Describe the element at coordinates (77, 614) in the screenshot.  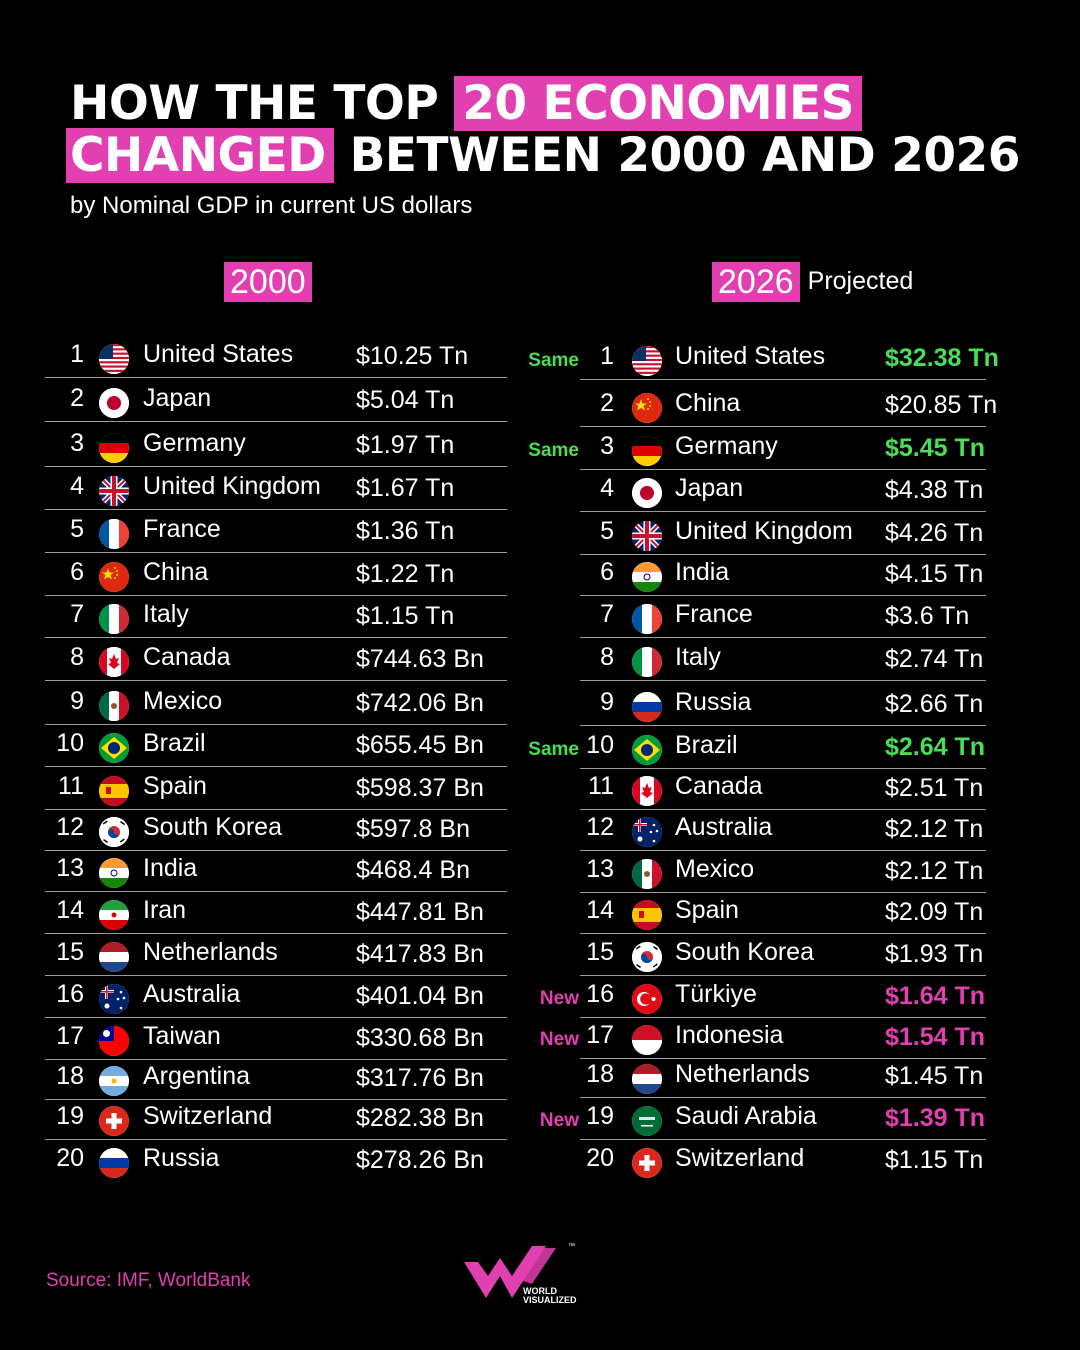
I see `rank-number: 7` at that location.